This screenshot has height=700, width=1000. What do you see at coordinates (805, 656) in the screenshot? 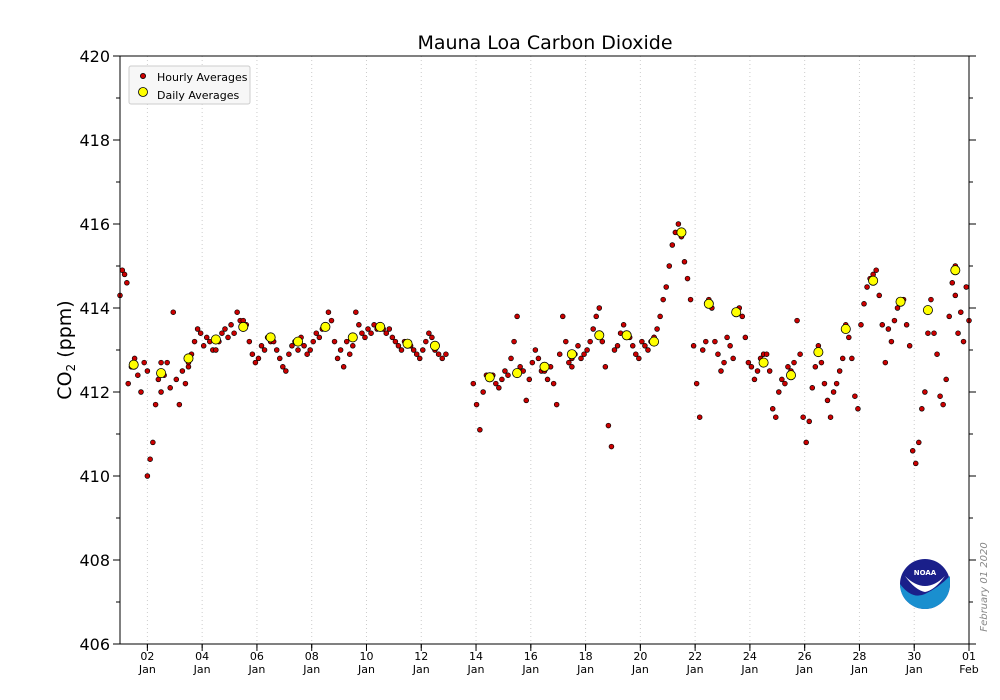
I see `x-tick-day: 26` at bounding box center [805, 656].